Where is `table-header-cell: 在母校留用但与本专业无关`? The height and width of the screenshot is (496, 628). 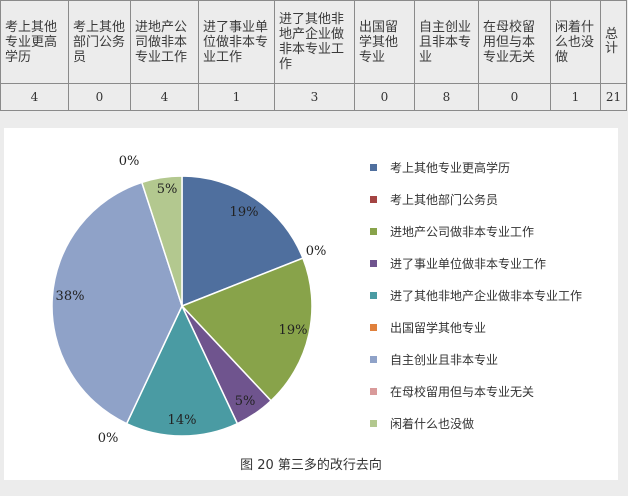
table-header-cell: 在母校留用但与本专业无关 is located at coordinates (514, 42).